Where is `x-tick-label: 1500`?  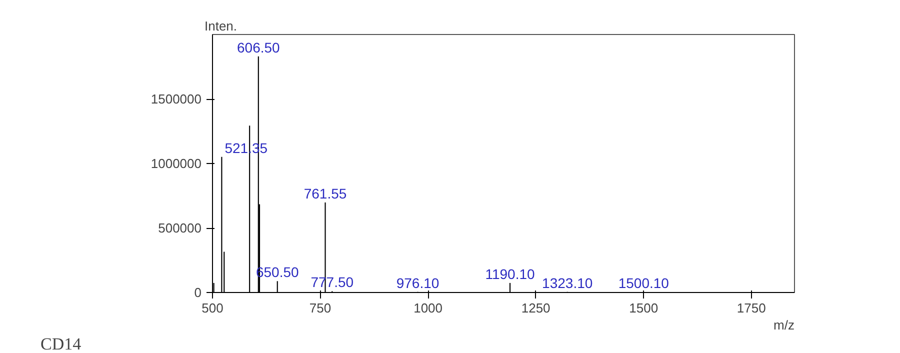 x-tick-label: 1500 is located at coordinates (643, 308).